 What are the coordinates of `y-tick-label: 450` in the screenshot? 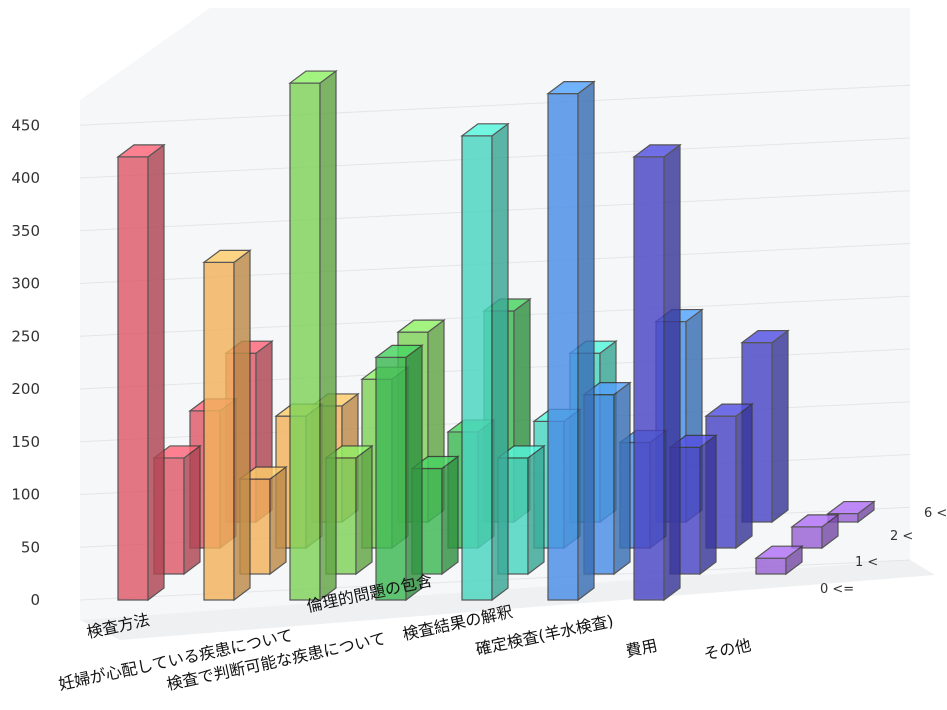 It's located at (25, 125).